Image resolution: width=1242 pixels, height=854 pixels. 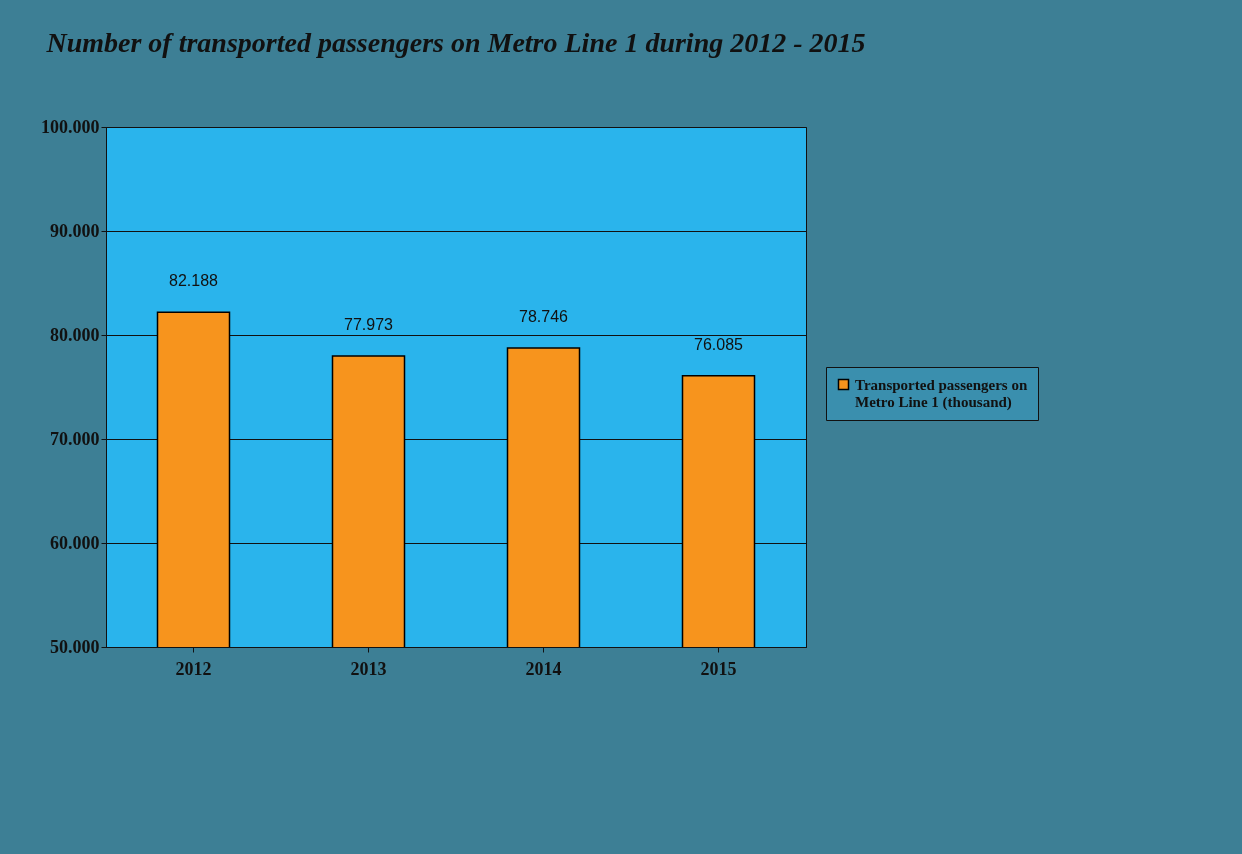 I want to click on data-label: 82.188, so click(x=194, y=281).